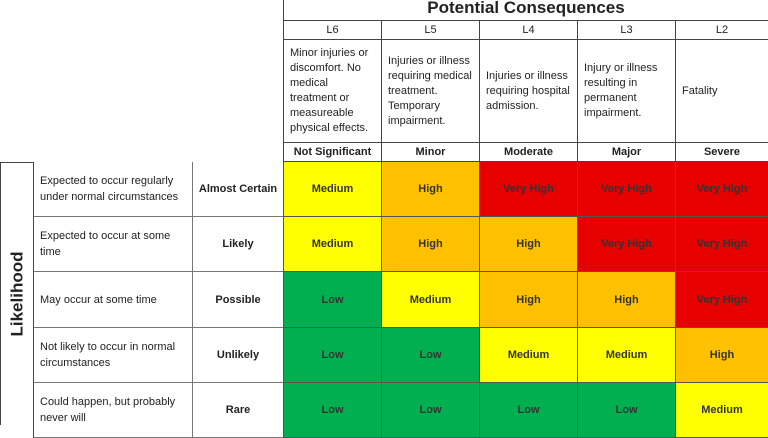 The width and height of the screenshot is (768, 438). Describe the element at coordinates (721, 91) in the screenshot. I see `column-description: Fatality` at that location.